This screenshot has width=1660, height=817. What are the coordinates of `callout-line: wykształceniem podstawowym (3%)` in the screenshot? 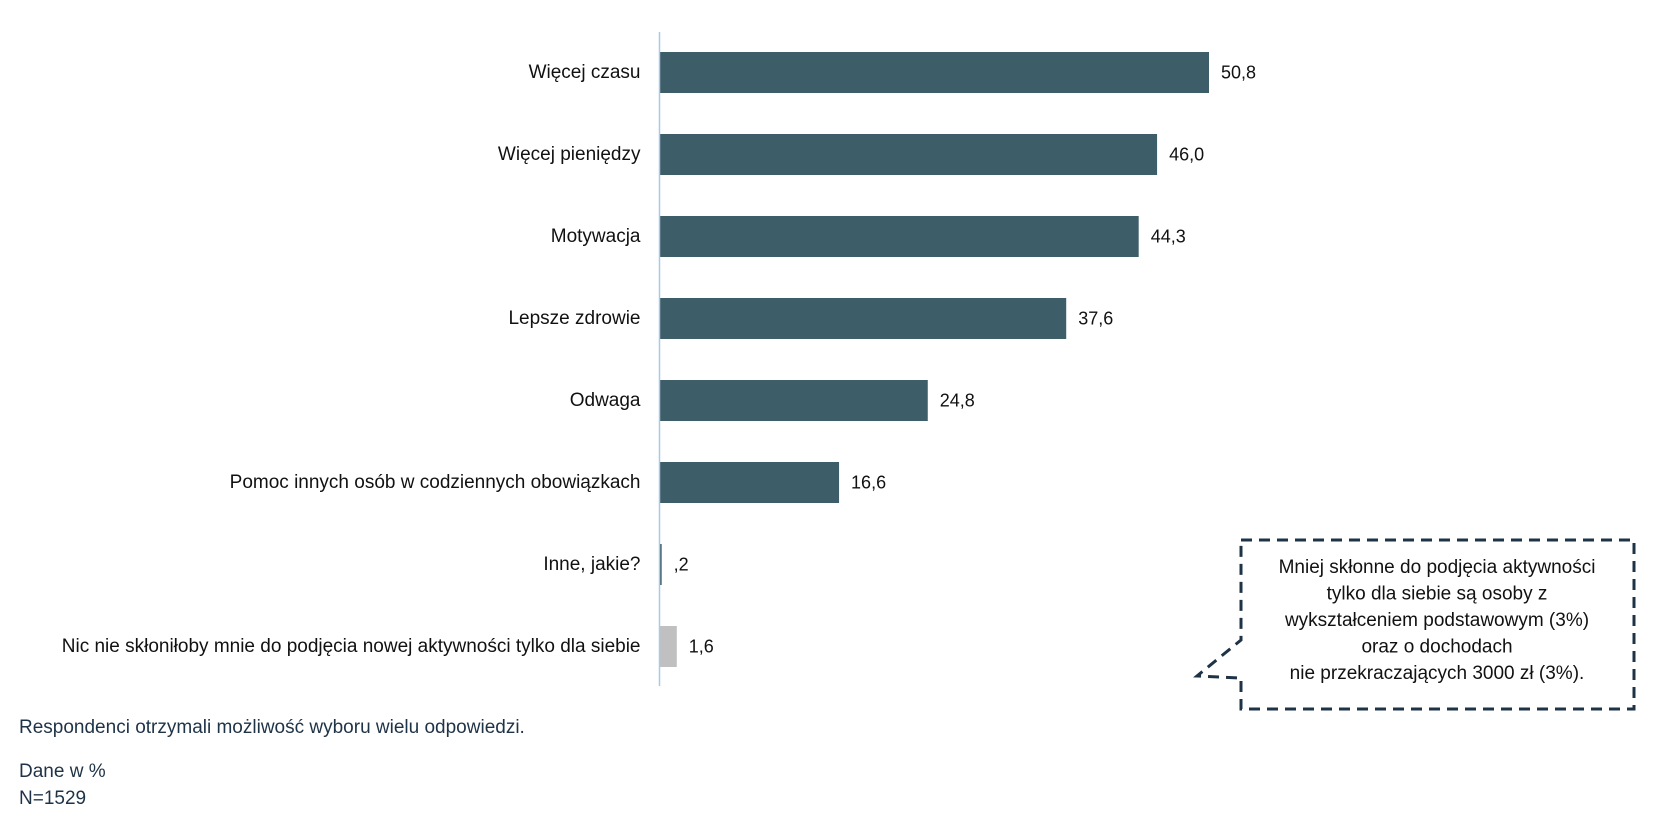 It's located at (1436, 620).